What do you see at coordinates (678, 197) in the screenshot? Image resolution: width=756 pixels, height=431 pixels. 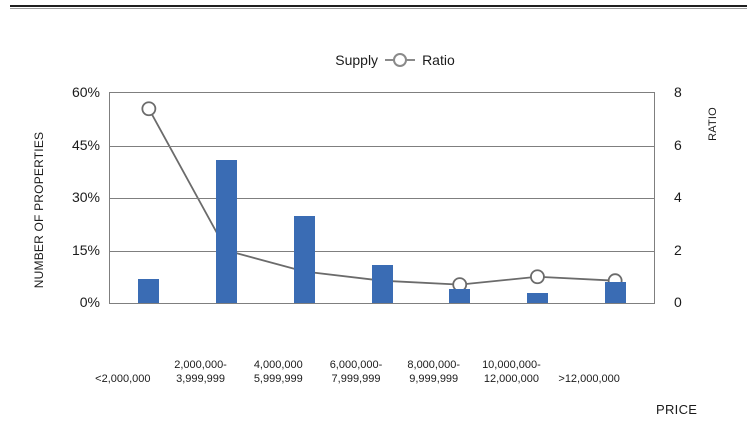 I see `right-axis-tick: 4` at bounding box center [678, 197].